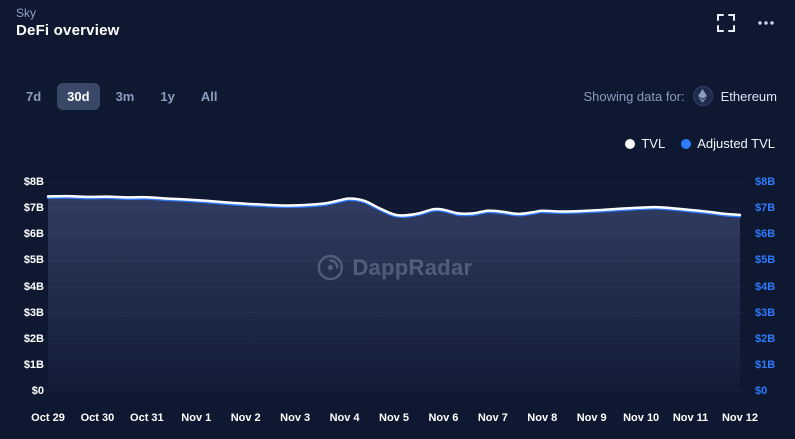 This screenshot has height=439, width=795. I want to click on y-axis-right-label: $5B, so click(765, 260).